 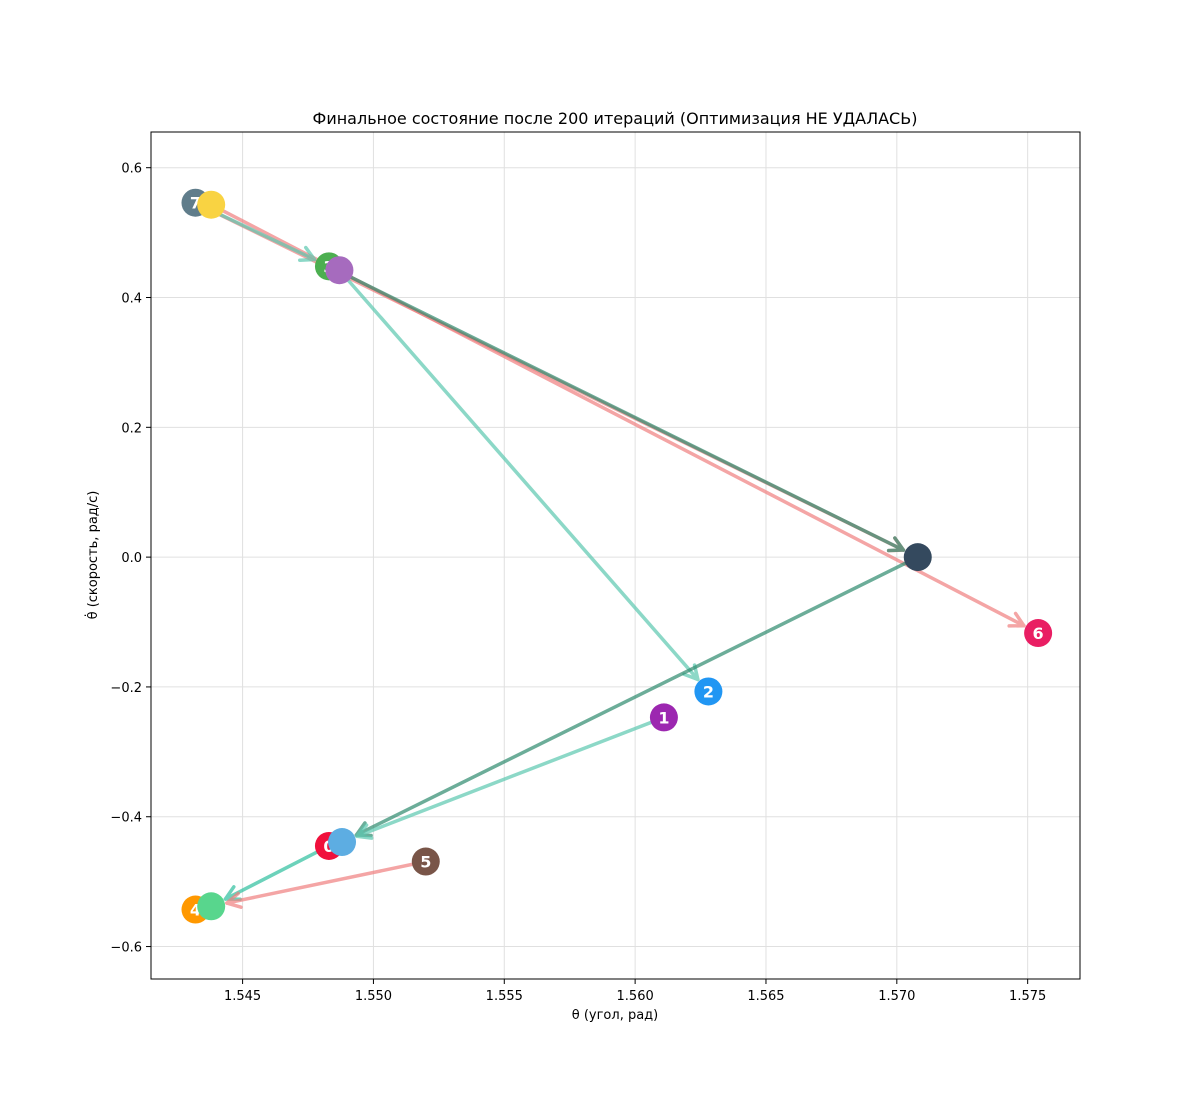 I want to click on x-tick-label: 1.570, so click(x=896, y=996).